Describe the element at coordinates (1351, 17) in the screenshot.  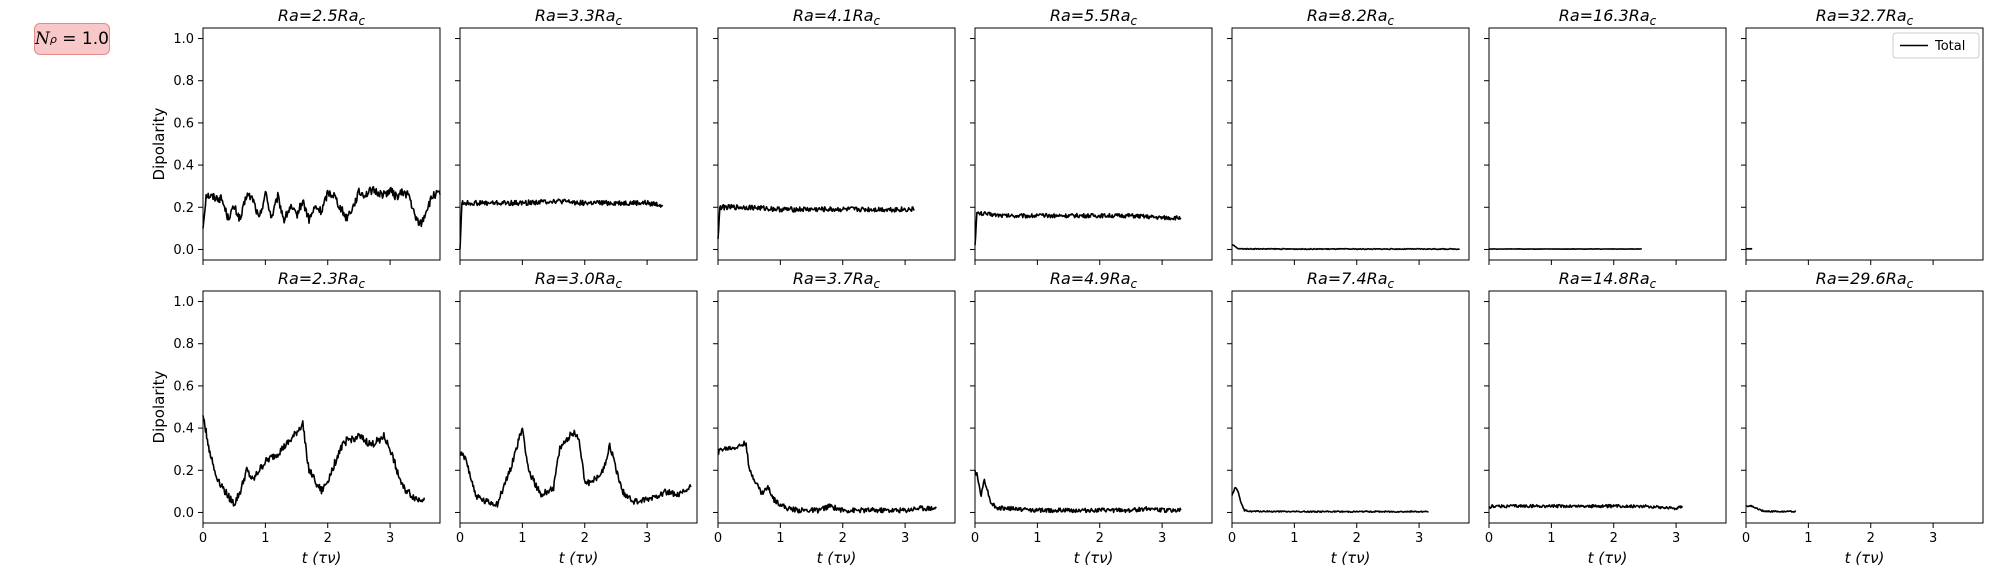
I see `panel-title: Ra=8.2Rac` at that location.